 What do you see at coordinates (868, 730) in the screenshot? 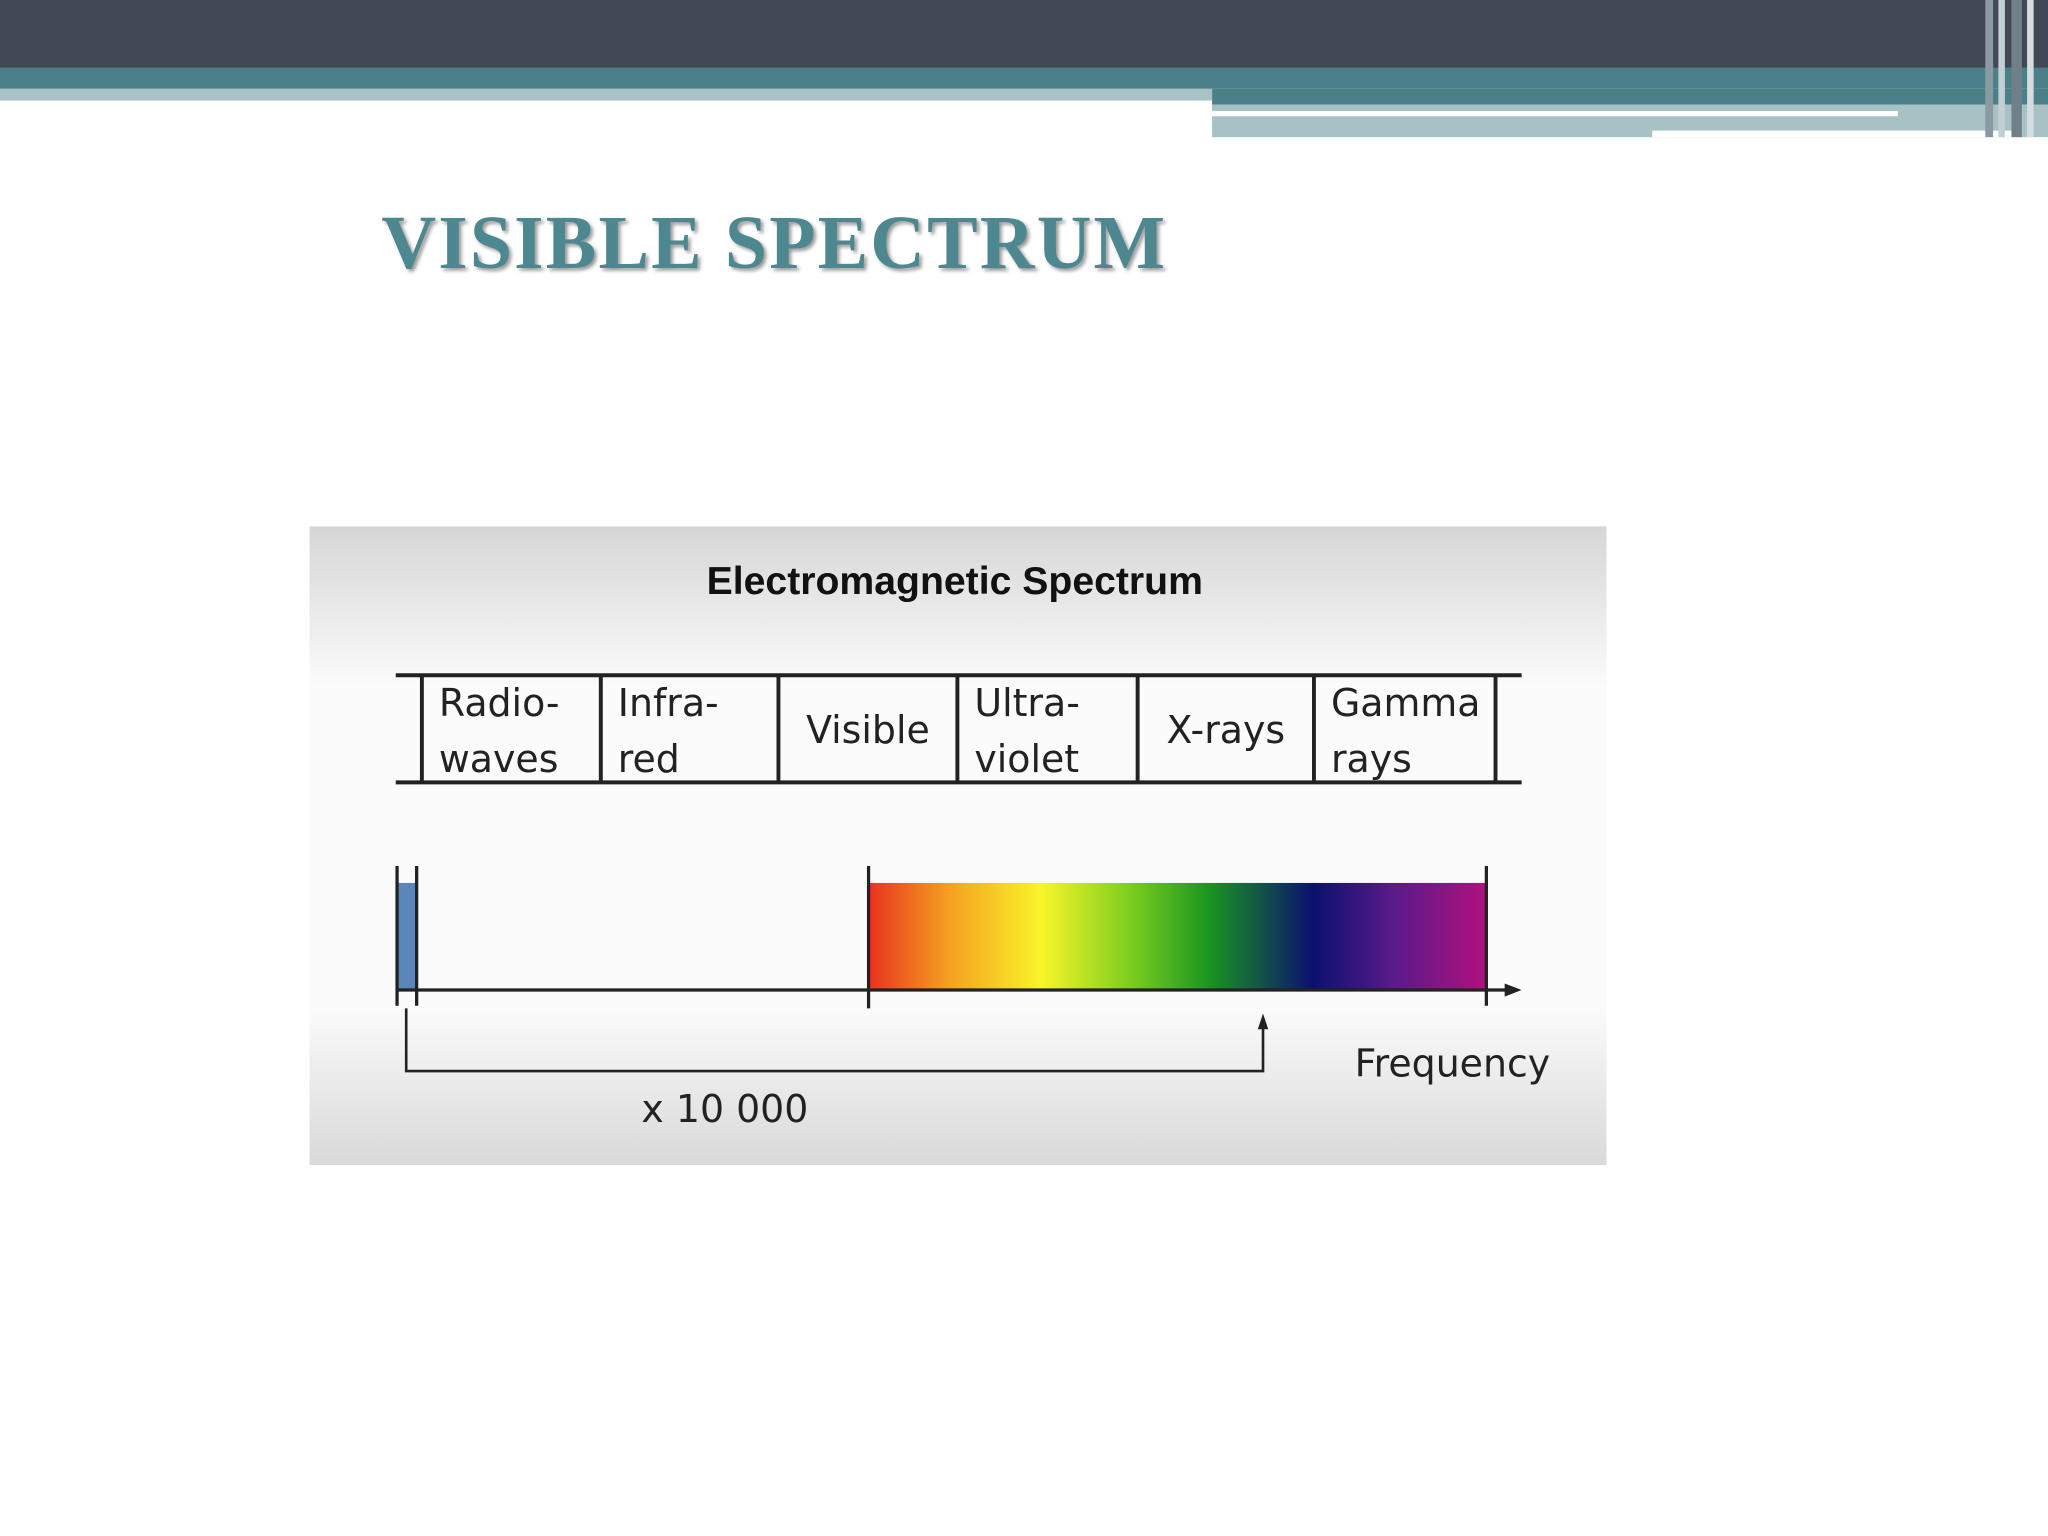
I see `band-label: Visible` at bounding box center [868, 730].